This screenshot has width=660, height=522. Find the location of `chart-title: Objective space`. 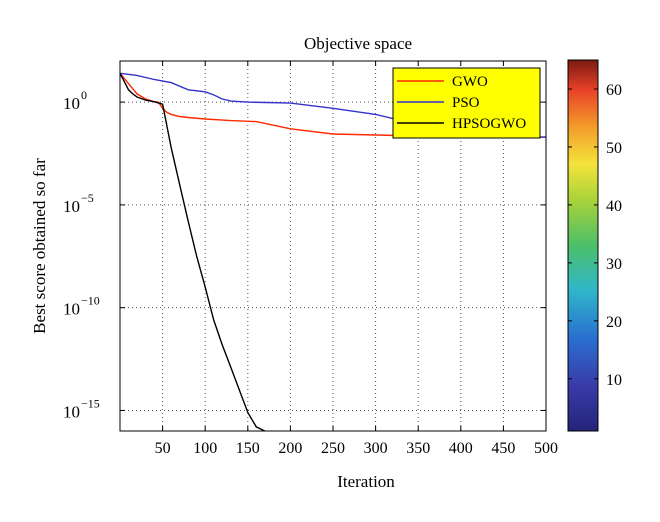

chart-title: Objective space is located at coordinates (358, 43).